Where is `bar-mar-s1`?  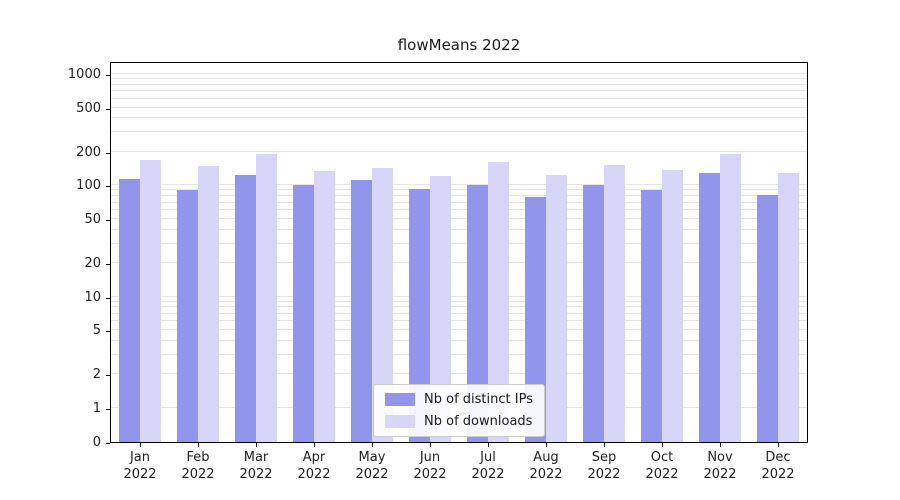 bar-mar-s1 is located at coordinates (266, 298).